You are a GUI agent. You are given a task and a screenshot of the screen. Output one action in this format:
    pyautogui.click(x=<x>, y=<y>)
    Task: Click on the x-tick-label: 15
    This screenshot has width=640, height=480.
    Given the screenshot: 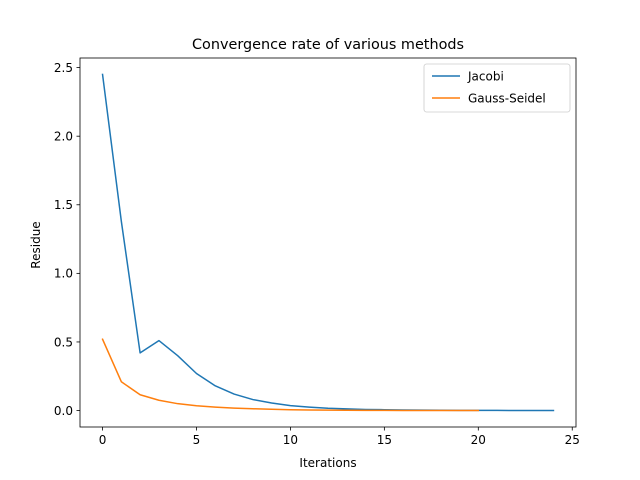 What is the action you would take?
    pyautogui.click(x=384, y=440)
    